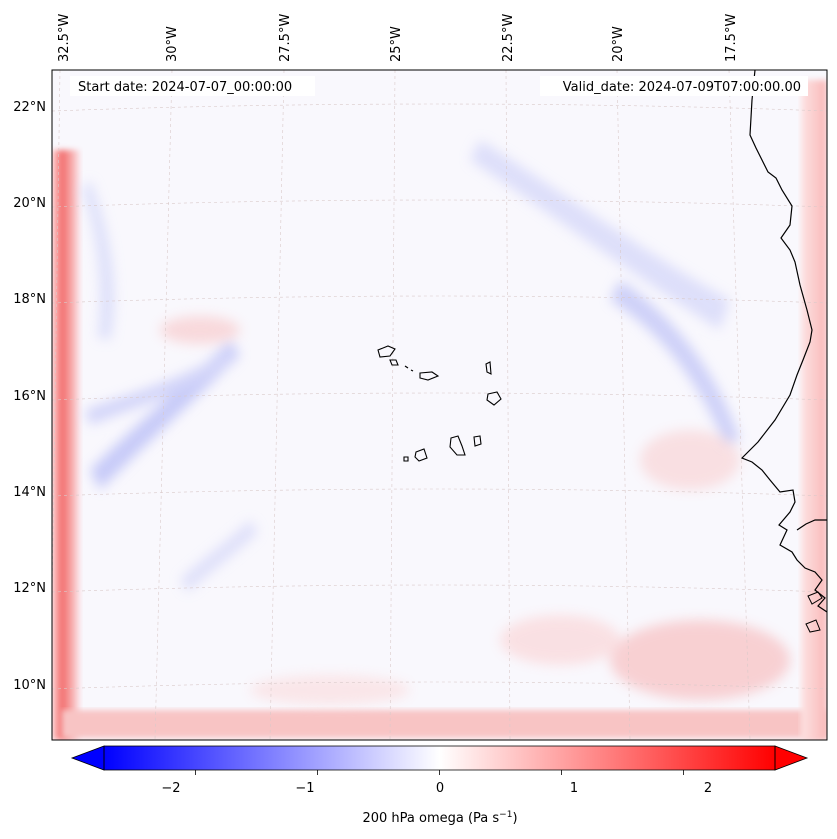  What do you see at coordinates (172, 44) in the screenshot?
I see `lon-label: 30°W` at bounding box center [172, 44].